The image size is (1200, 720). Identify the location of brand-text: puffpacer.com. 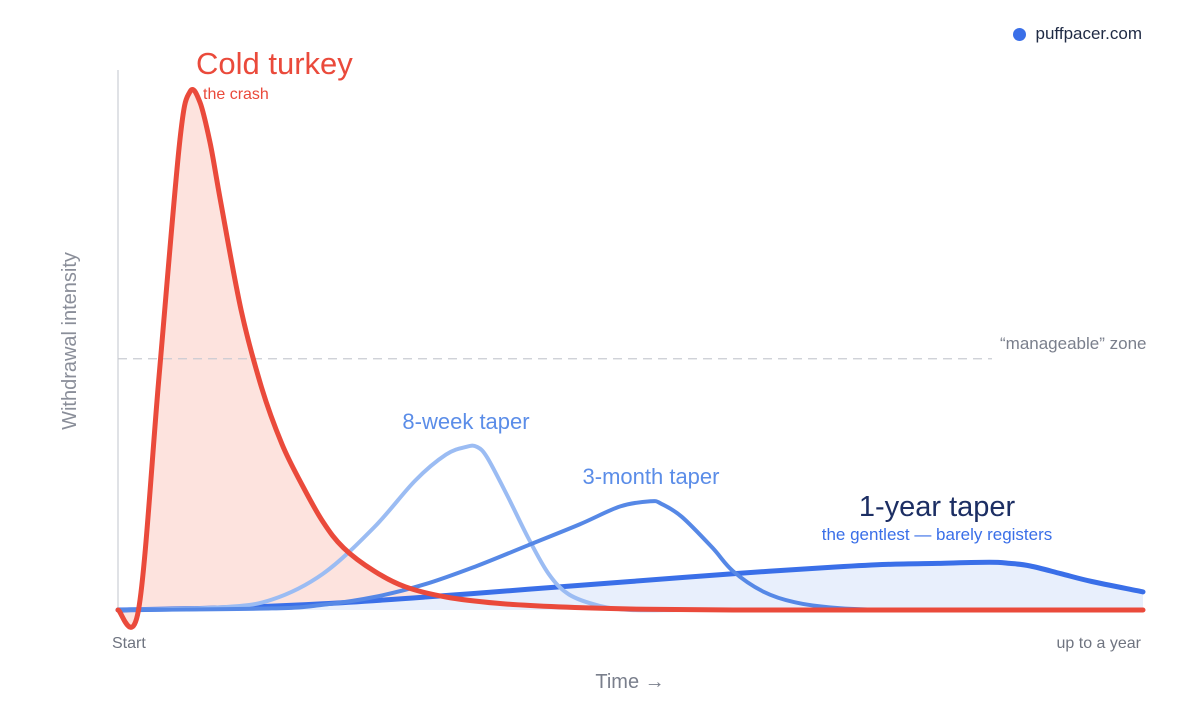
(1088, 33).